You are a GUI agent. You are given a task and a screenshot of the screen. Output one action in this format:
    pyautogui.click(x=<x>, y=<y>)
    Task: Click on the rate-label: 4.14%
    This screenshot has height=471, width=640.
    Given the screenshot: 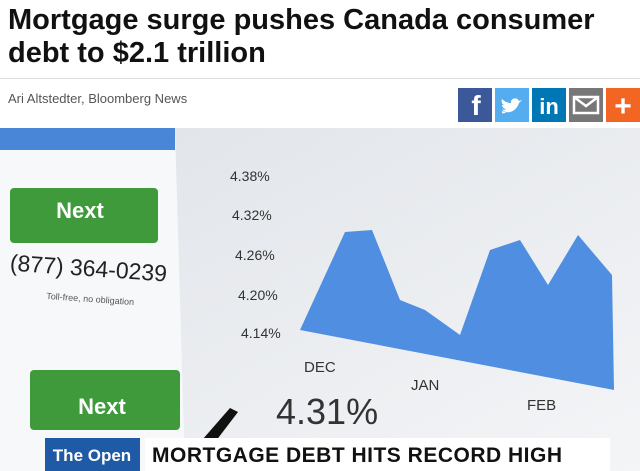 What is the action you would take?
    pyautogui.click(x=261, y=333)
    